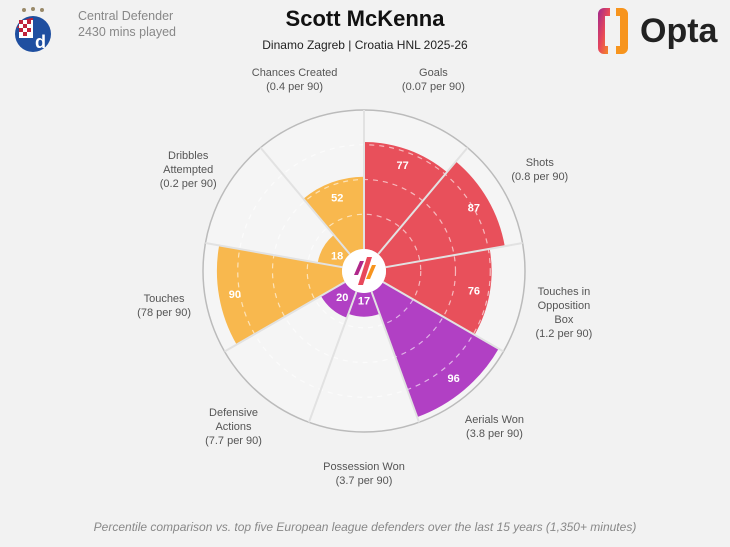  Describe the element at coordinates (33, 29) in the screenshot. I see `club-crest: d` at that location.